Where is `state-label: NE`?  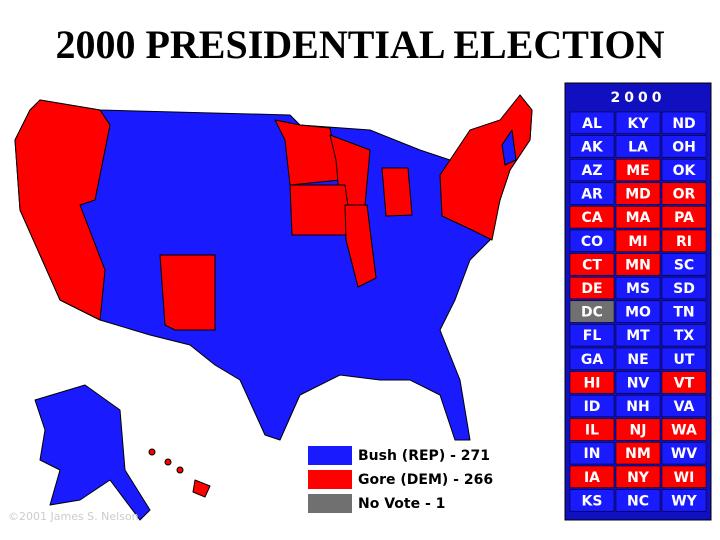
state-label: NE is located at coordinates (637, 360).